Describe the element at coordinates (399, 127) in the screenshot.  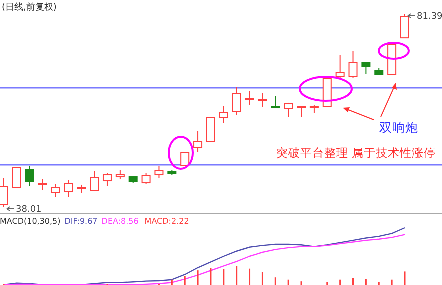
I see `annotation: 双响炮` at that location.